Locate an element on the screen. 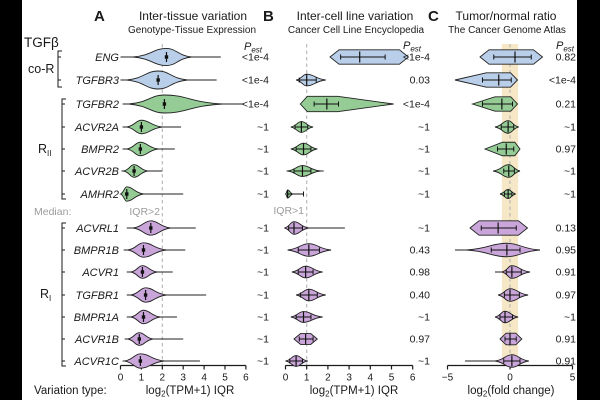  axis-tick-label: −5 is located at coordinates (448, 378).